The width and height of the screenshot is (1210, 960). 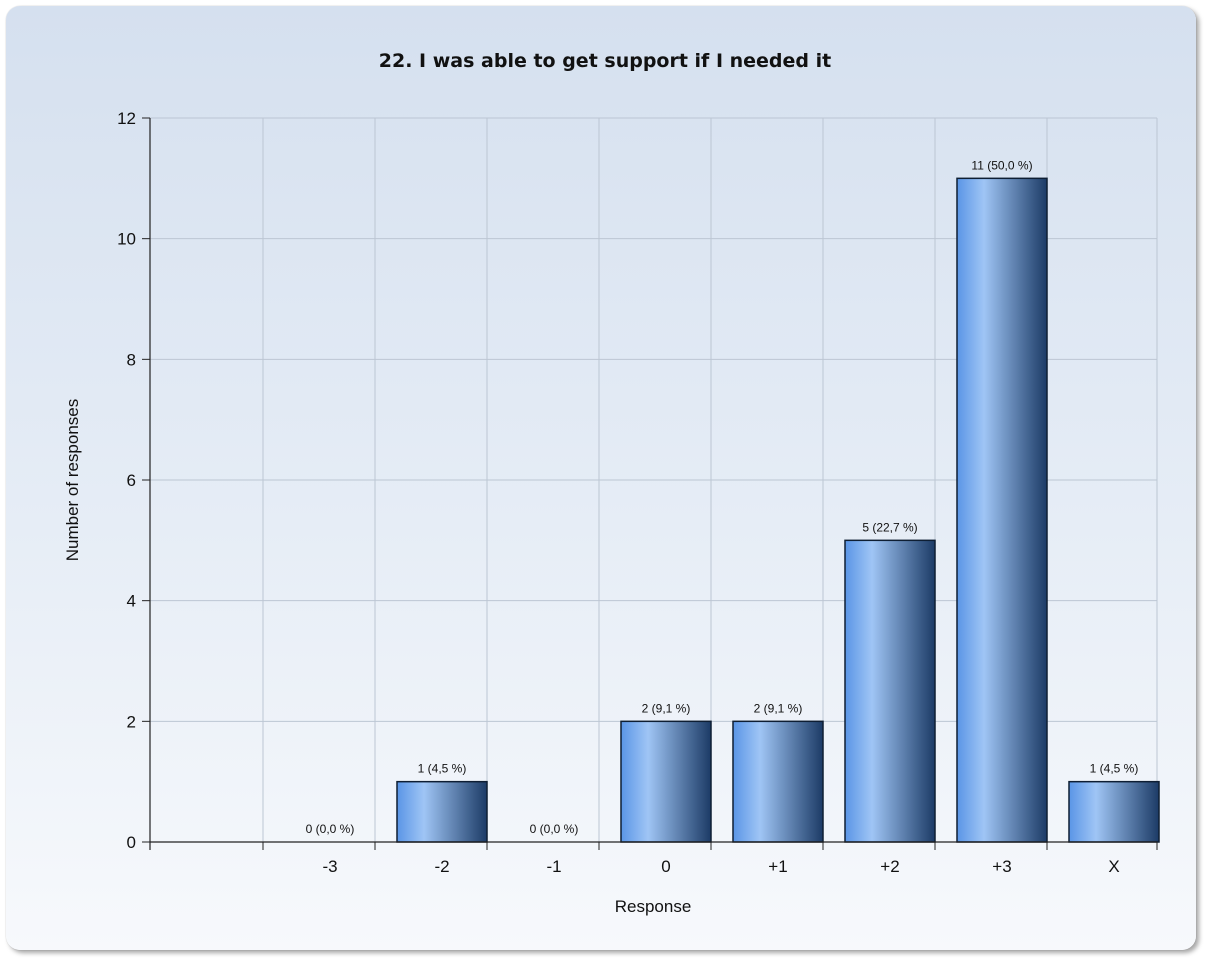 What do you see at coordinates (1114, 811) in the screenshot?
I see `bar-X` at bounding box center [1114, 811].